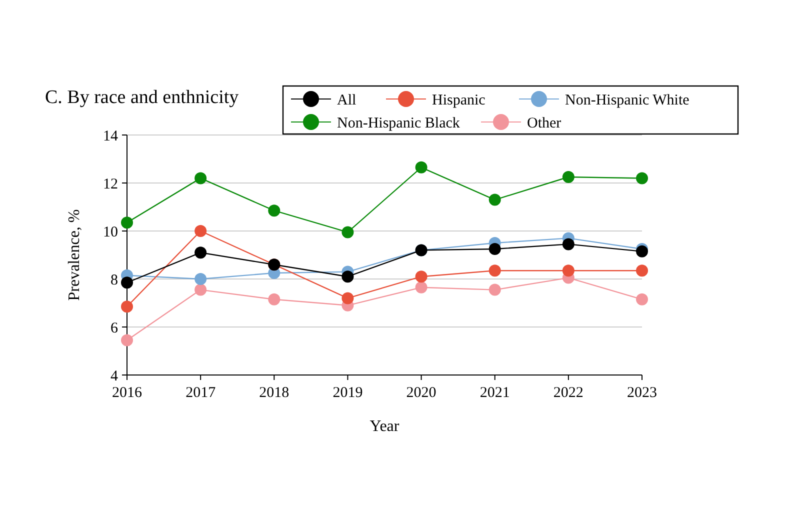 The height and width of the screenshot is (506, 800). I want to click on legend-label: Hispanic, so click(459, 100).